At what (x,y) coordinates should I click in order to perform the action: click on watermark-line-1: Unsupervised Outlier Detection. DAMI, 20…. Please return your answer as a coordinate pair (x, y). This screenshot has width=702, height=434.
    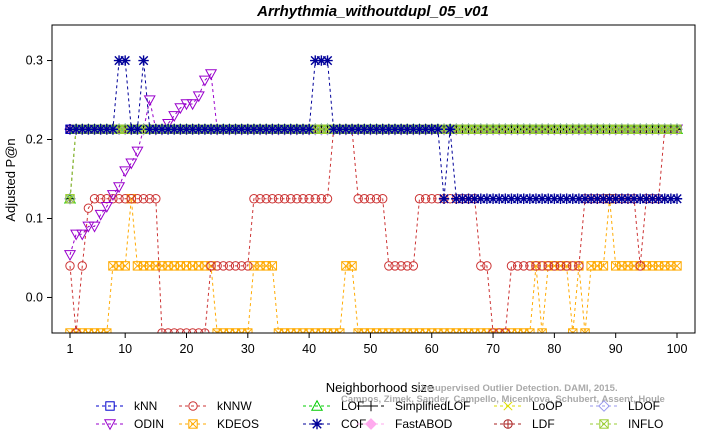
    Looking at the image, I should click on (517, 388).